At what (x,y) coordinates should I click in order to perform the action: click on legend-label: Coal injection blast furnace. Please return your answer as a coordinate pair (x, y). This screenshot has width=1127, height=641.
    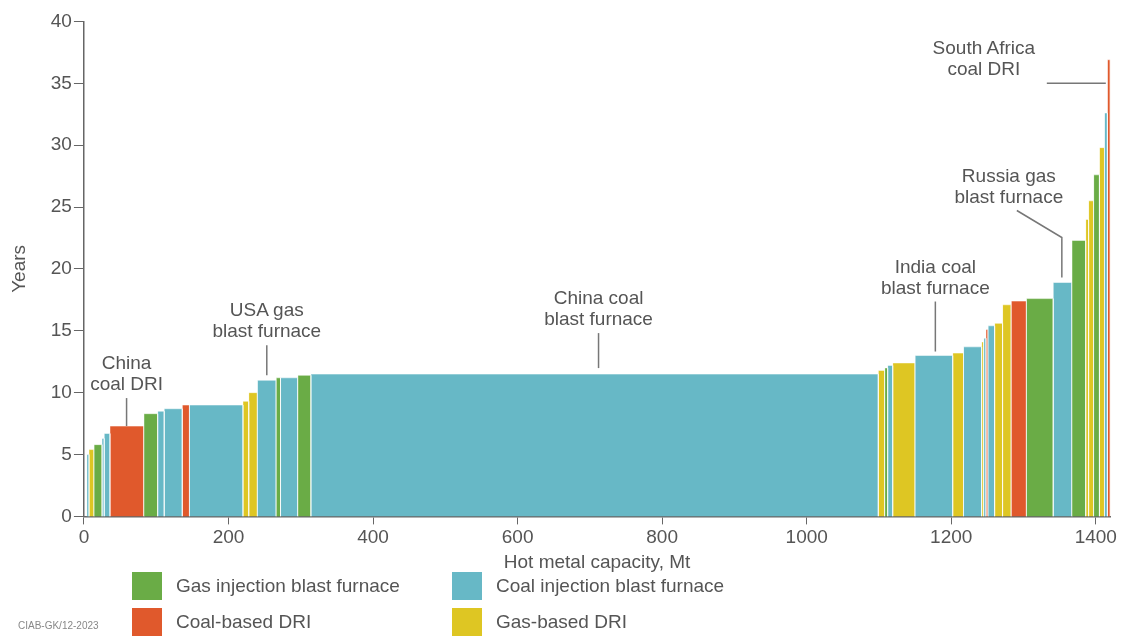
    Looking at the image, I should click on (610, 586).